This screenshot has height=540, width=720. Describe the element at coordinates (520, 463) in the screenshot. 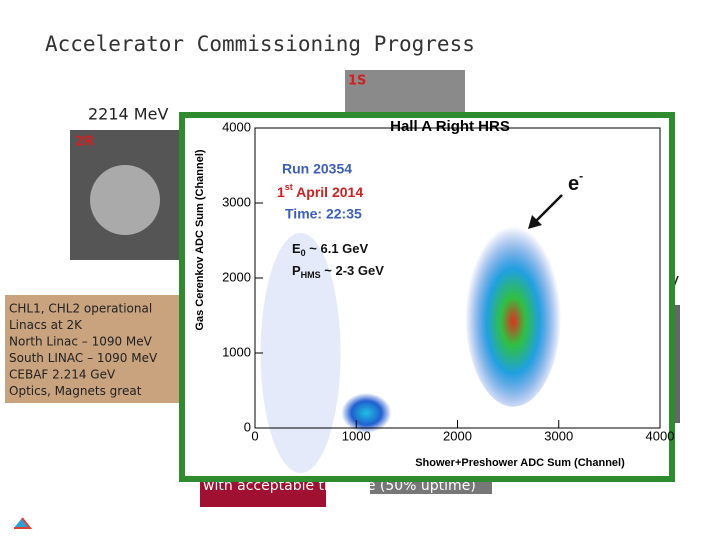

I see `x-axis-label: Shower+Preshower ADC Sum (Channel)` at that location.